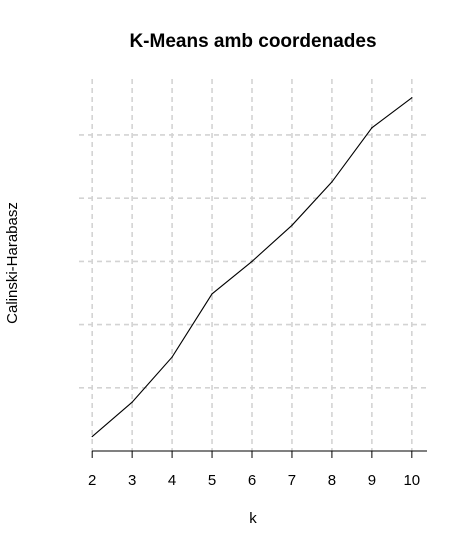 Image resolution: width=467 pixels, height=548 pixels. I want to click on x-tick-label: 9, so click(372, 480).